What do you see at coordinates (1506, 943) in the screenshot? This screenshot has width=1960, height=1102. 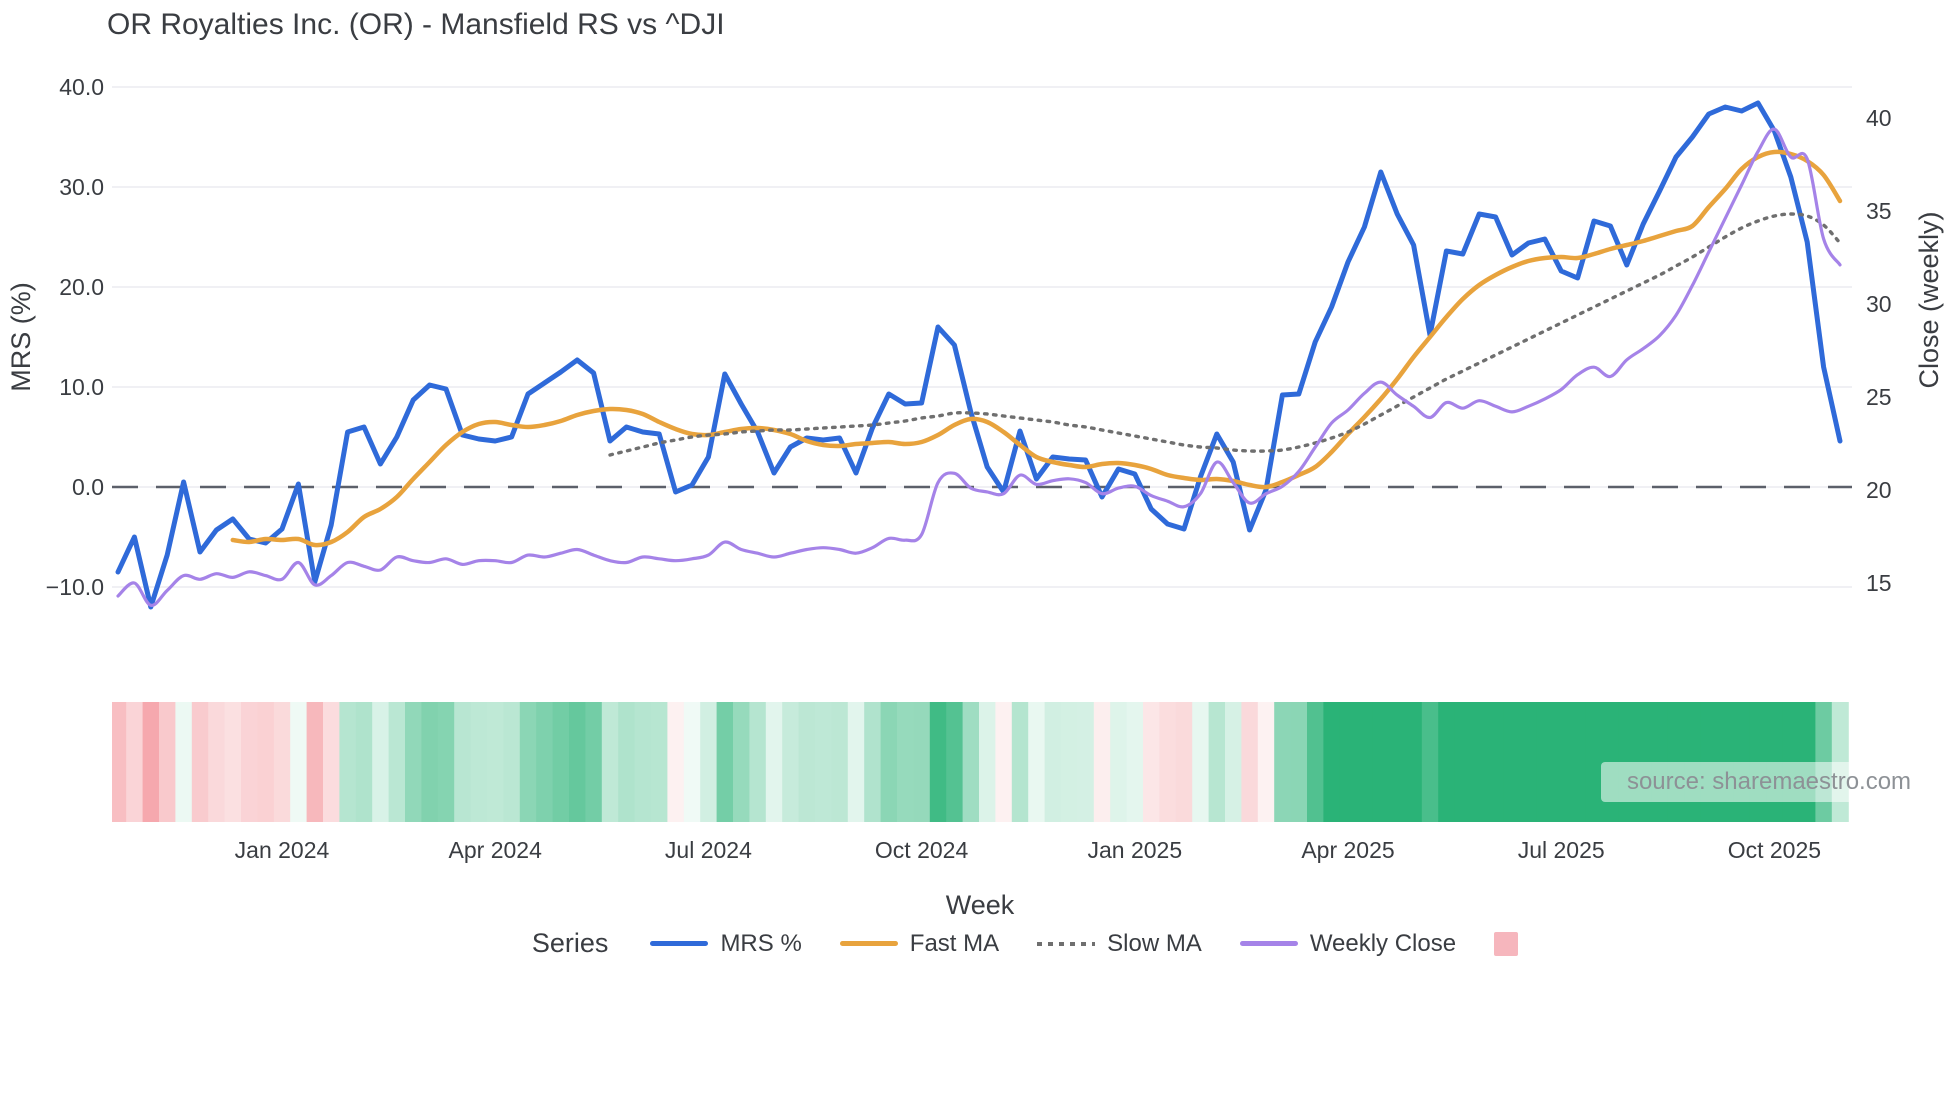 I see `legend-item-heatmap` at bounding box center [1506, 943].